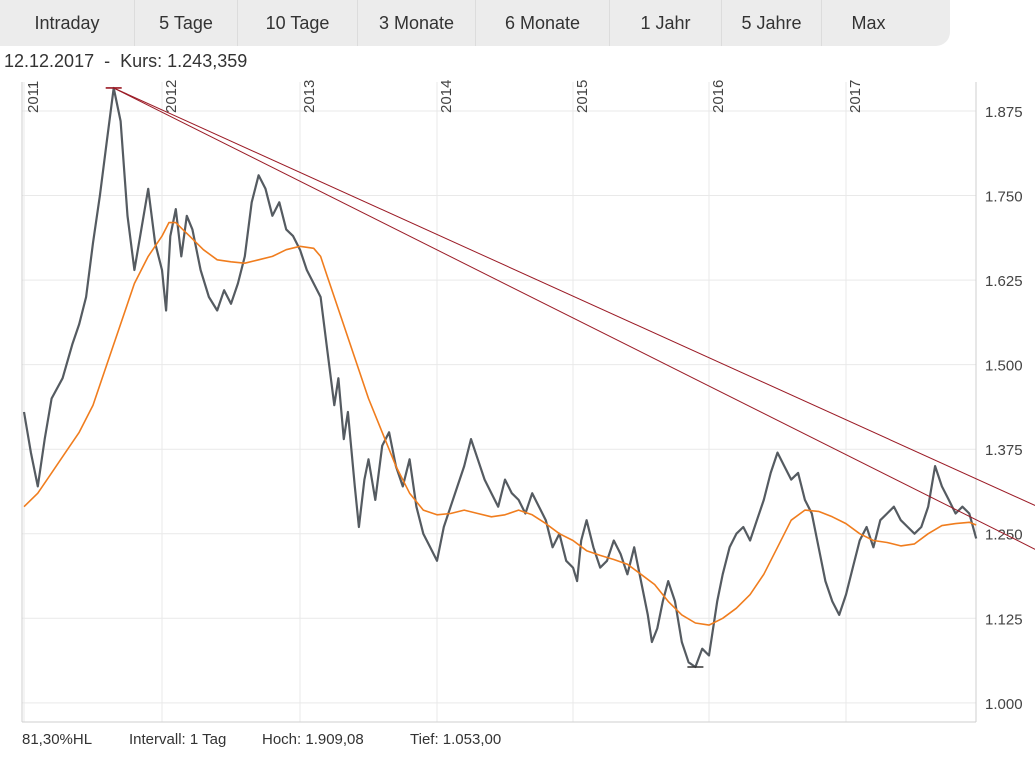  Describe the element at coordinates (855, 96) in the screenshot. I see `x-tick-label: 2017` at that location.